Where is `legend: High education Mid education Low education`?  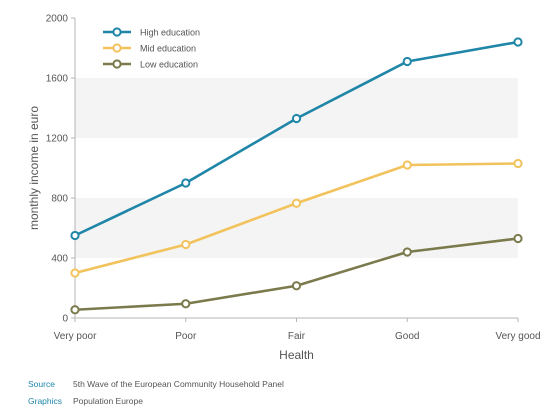 legend: High education Mid education Low education is located at coordinates (151, 48).